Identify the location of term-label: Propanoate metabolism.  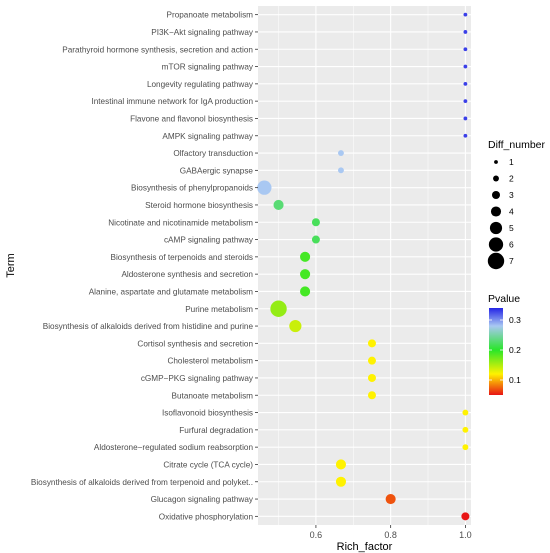
(210, 15).